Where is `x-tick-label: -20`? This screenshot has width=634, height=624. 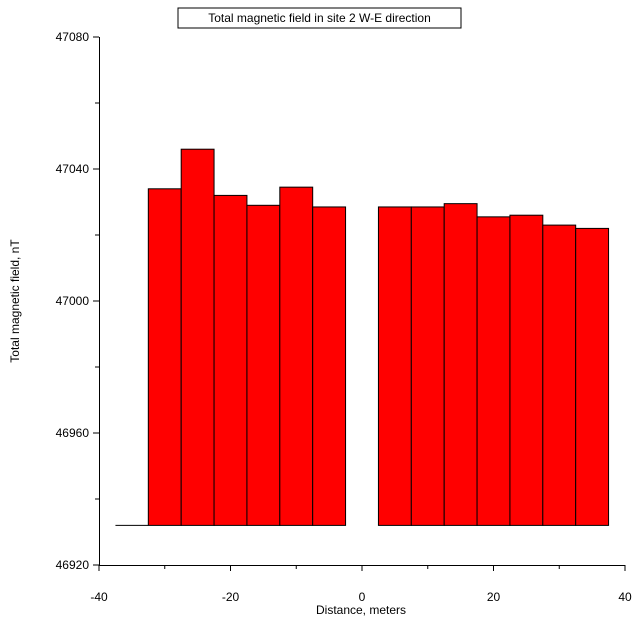 x-tick-label: -20 is located at coordinates (231, 597).